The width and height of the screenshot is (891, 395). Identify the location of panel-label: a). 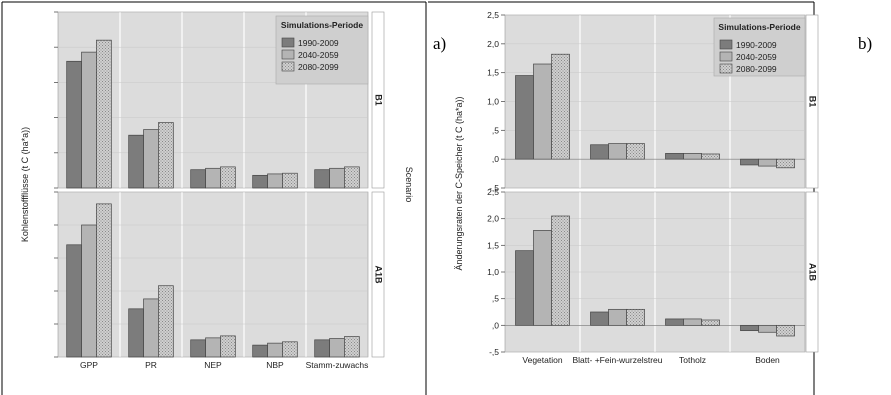
(439, 43).